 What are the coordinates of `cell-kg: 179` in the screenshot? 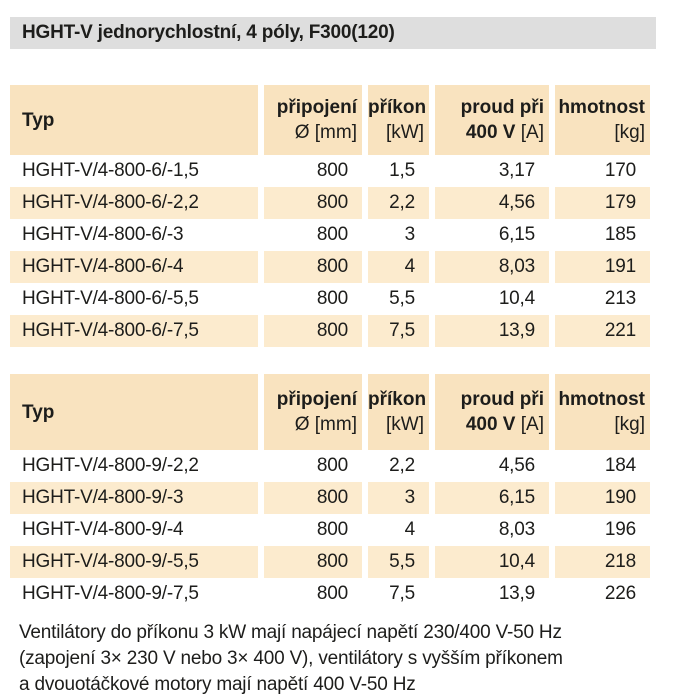 It's located at (602, 203).